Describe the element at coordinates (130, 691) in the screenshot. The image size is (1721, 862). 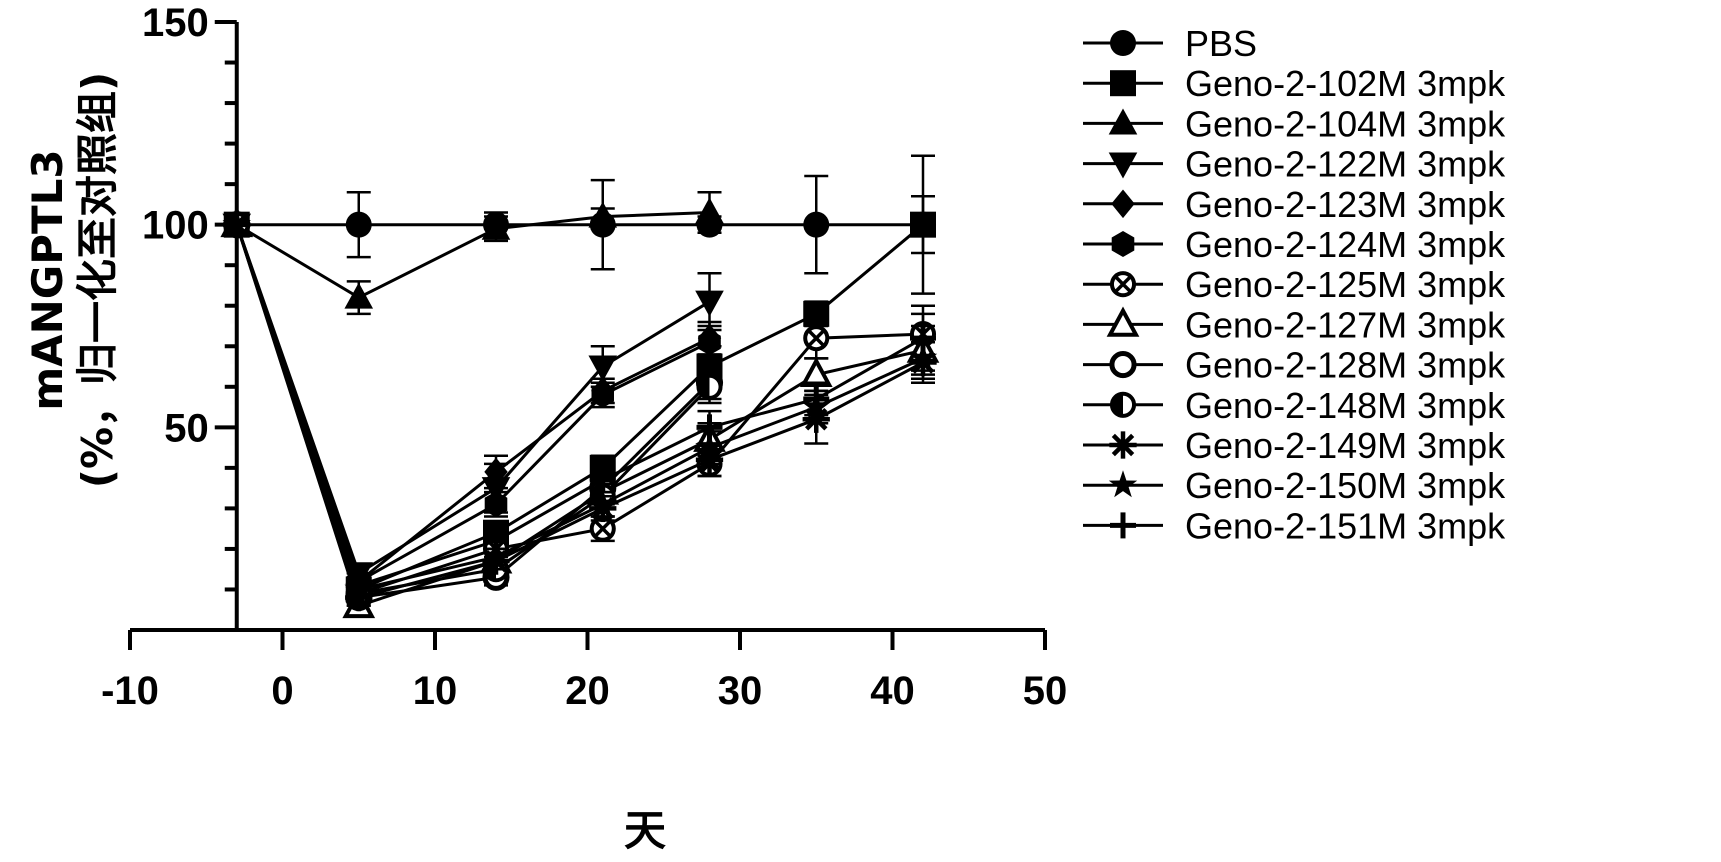
I see `x-tick-label: -10` at that location.